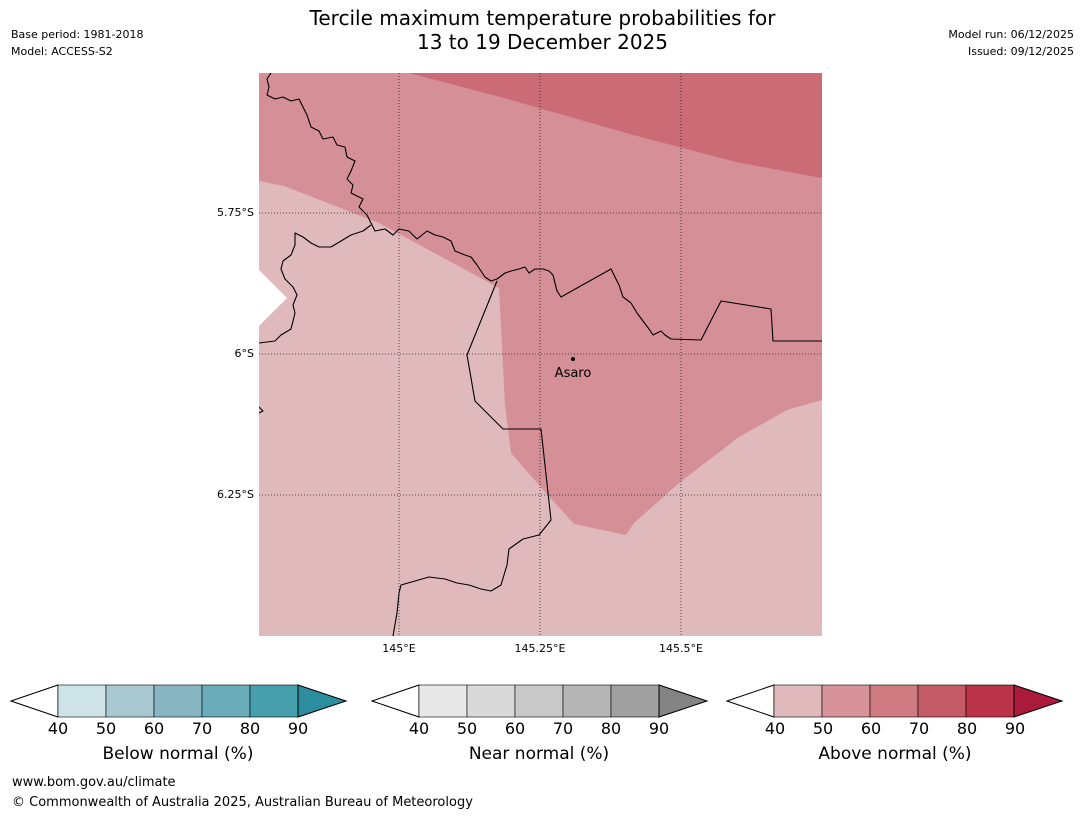  Describe the element at coordinates (539, 754) in the screenshot. I see `colorbar-near-caption: Near normal (%)` at that location.